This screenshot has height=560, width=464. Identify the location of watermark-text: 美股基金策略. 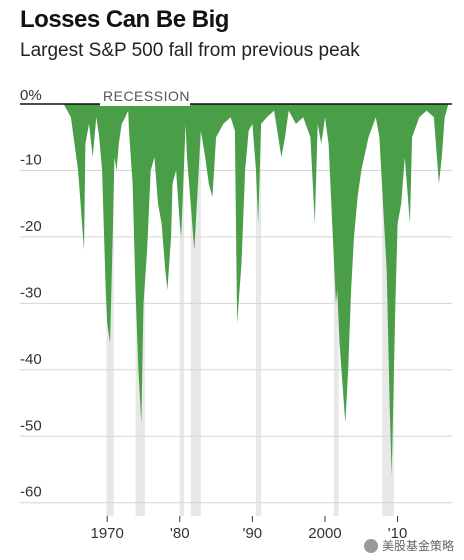
(417, 546).